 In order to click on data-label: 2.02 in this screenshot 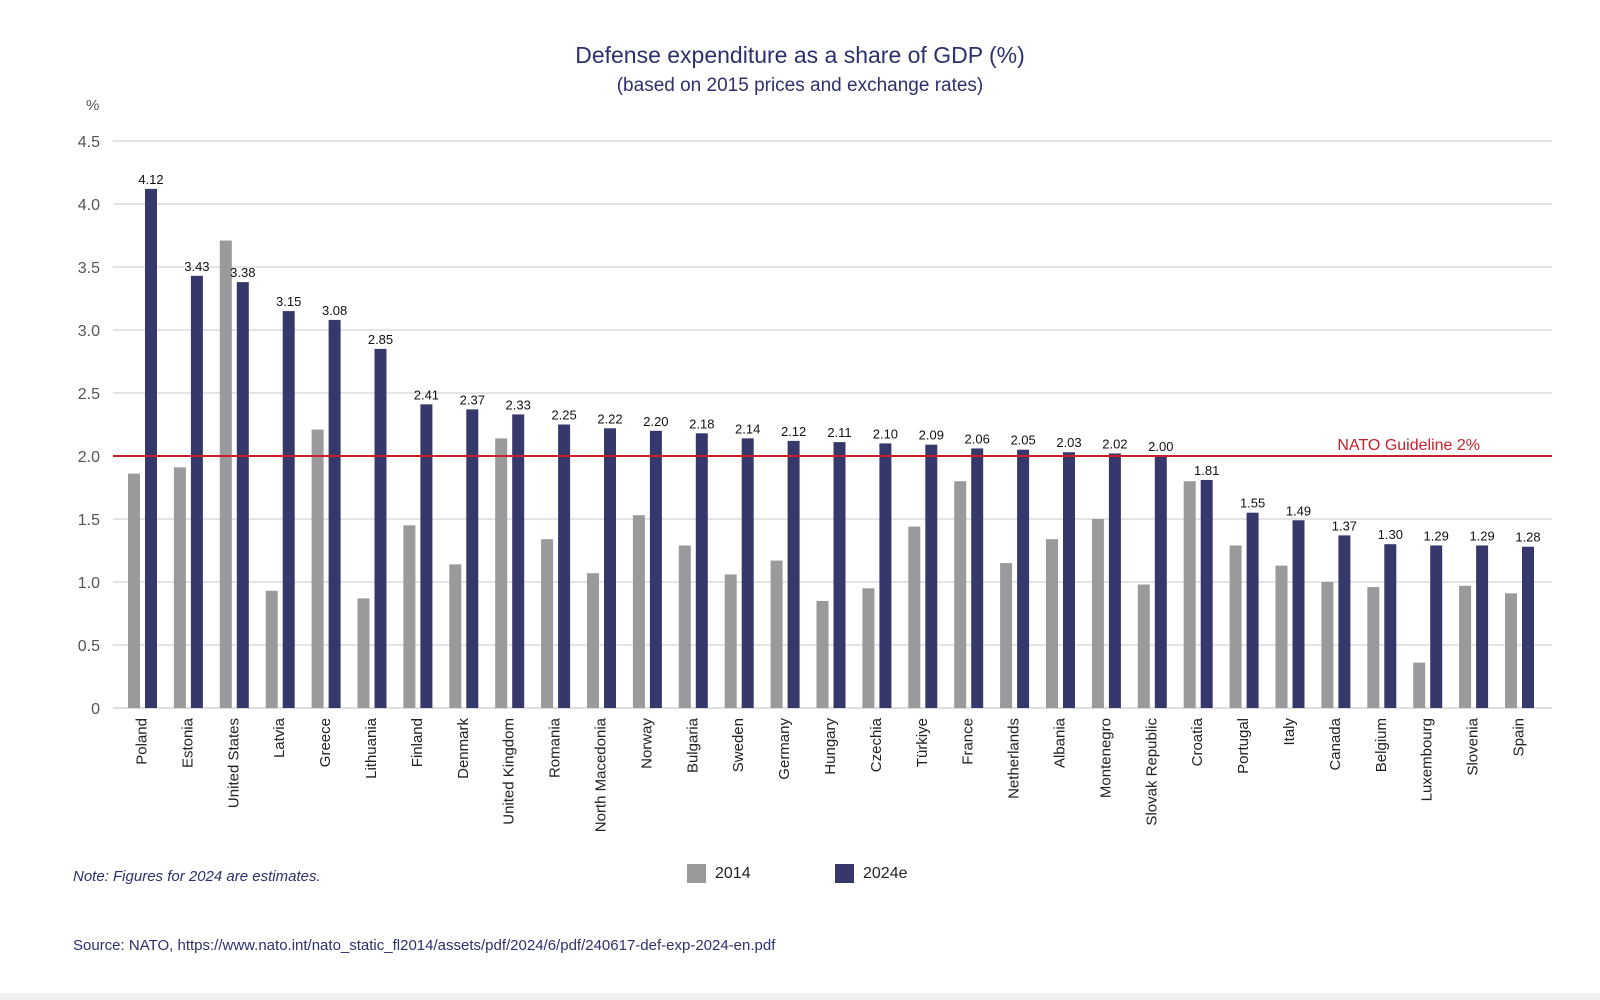, I will do `click(1114, 443)`.